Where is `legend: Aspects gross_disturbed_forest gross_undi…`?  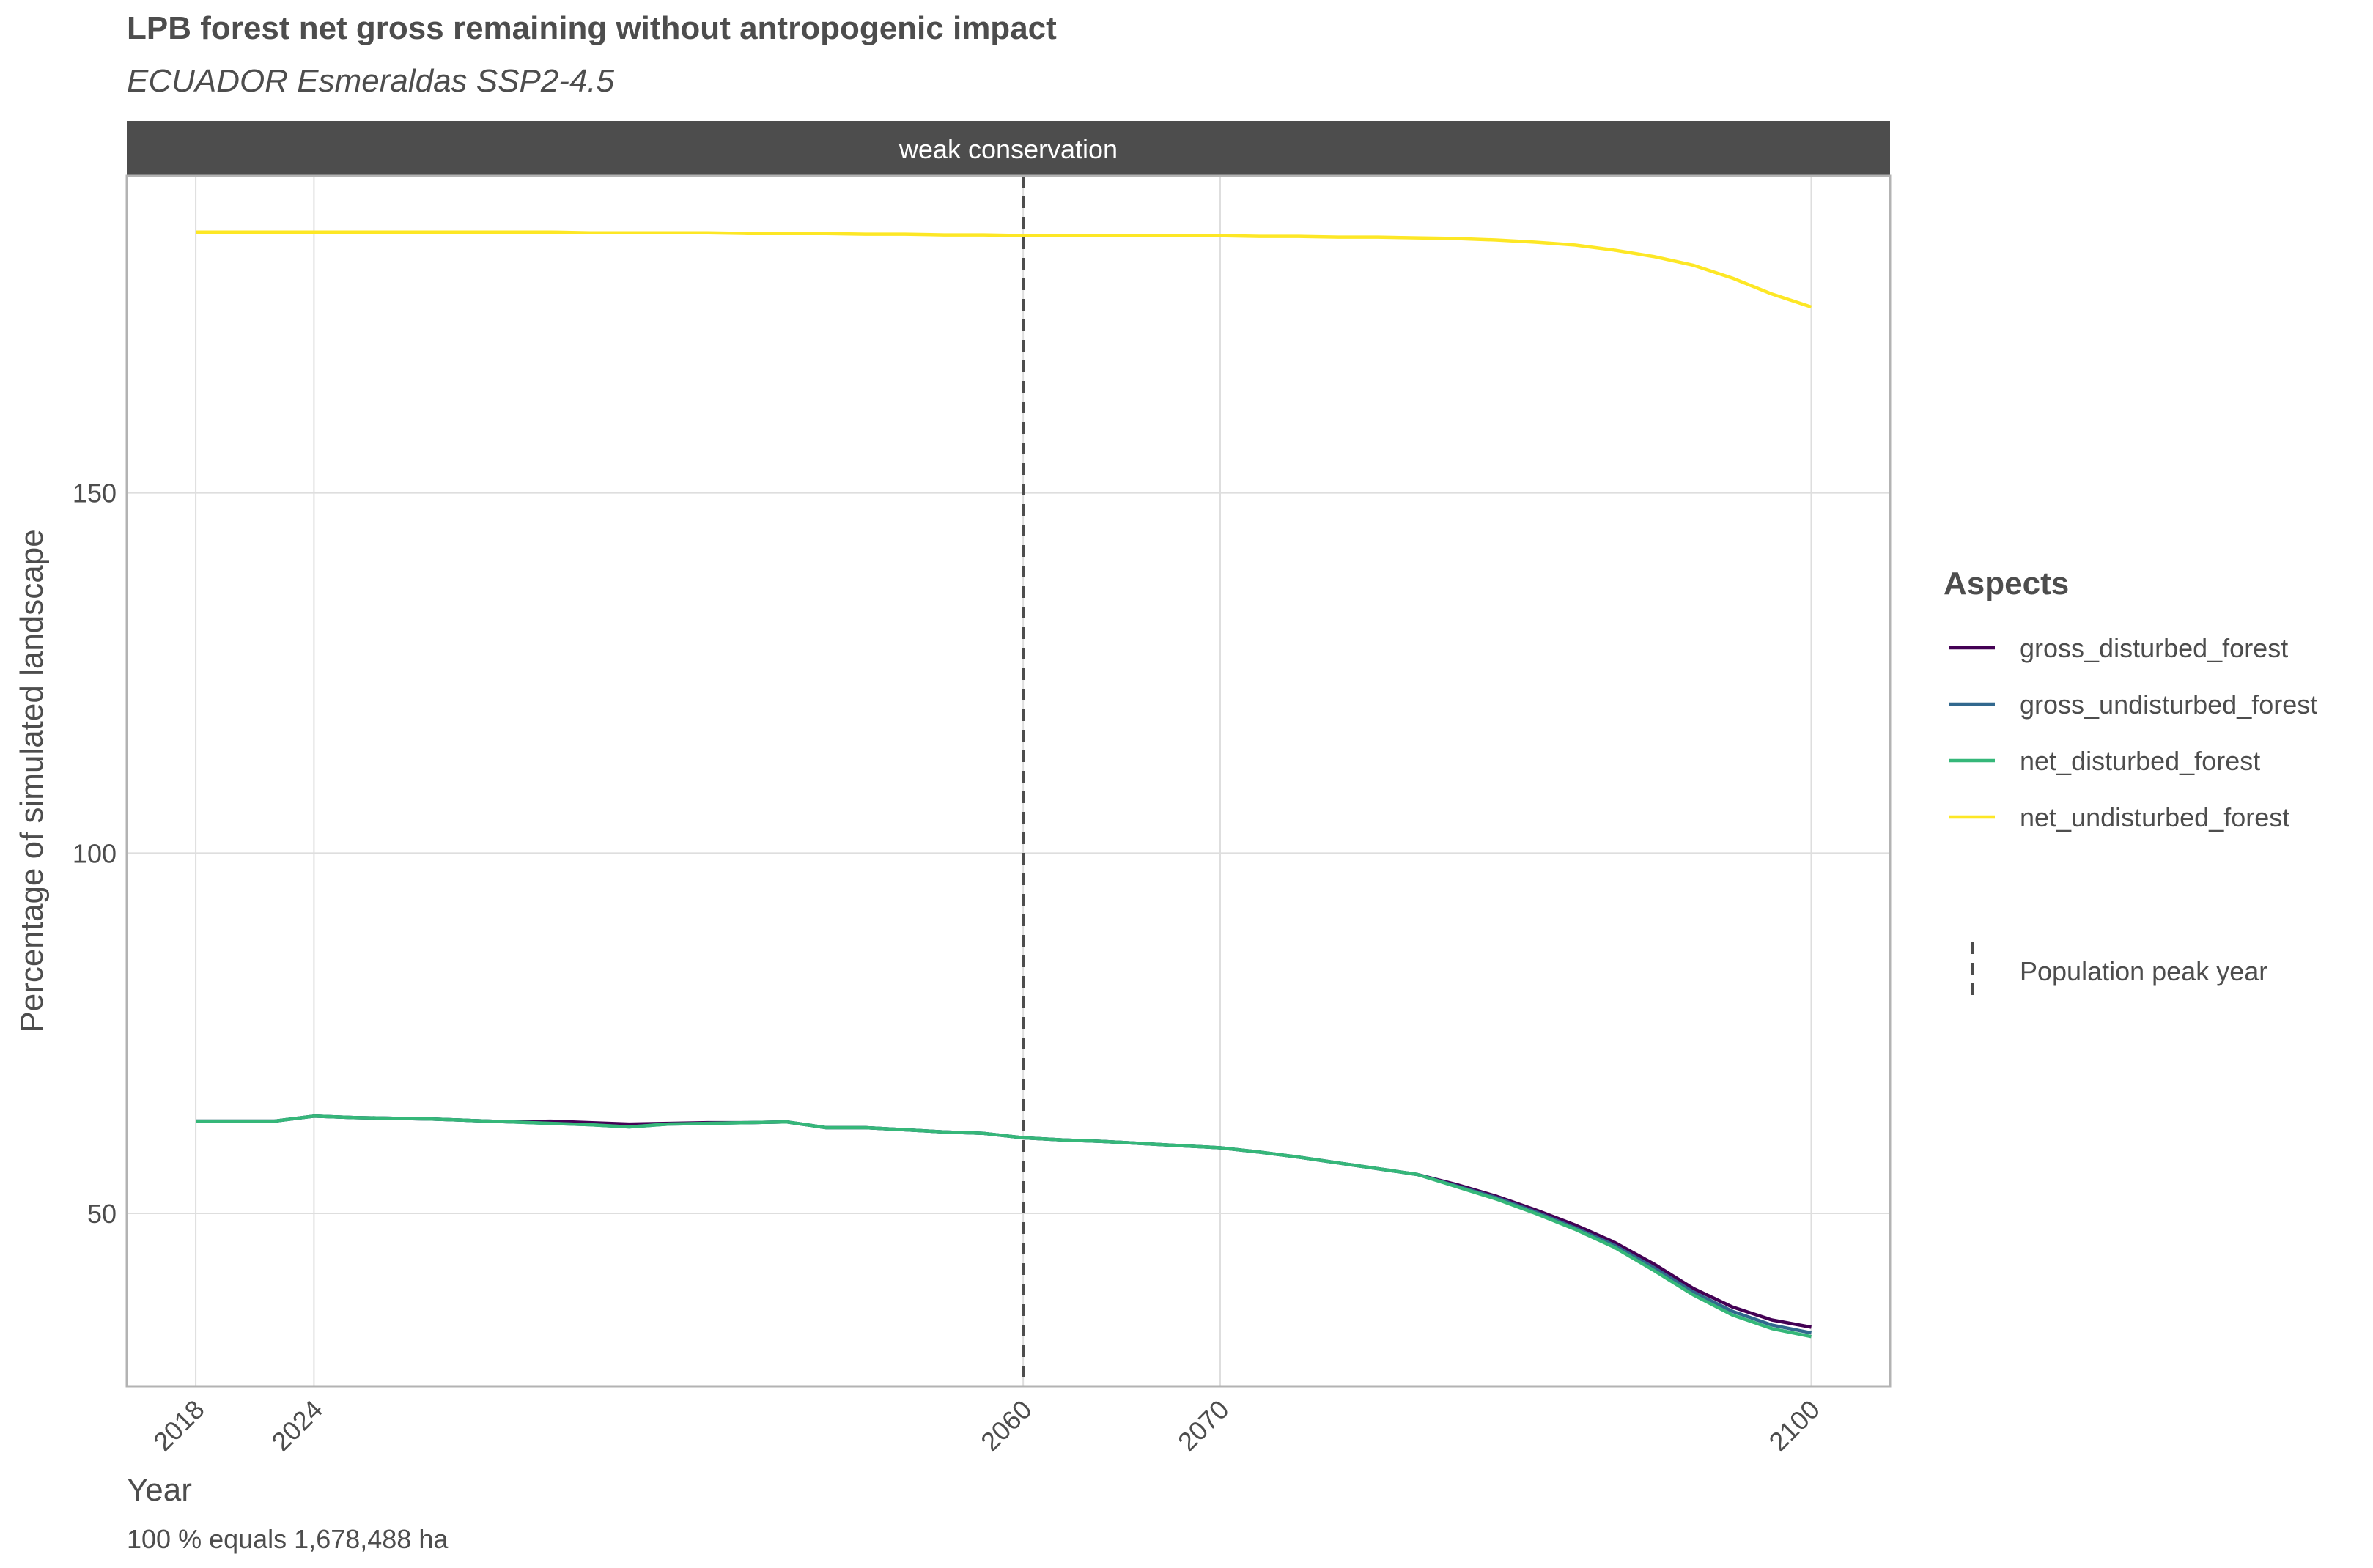
legend: Aspects gross_disturbed_forest gross_undi… is located at coordinates (2130, 783).